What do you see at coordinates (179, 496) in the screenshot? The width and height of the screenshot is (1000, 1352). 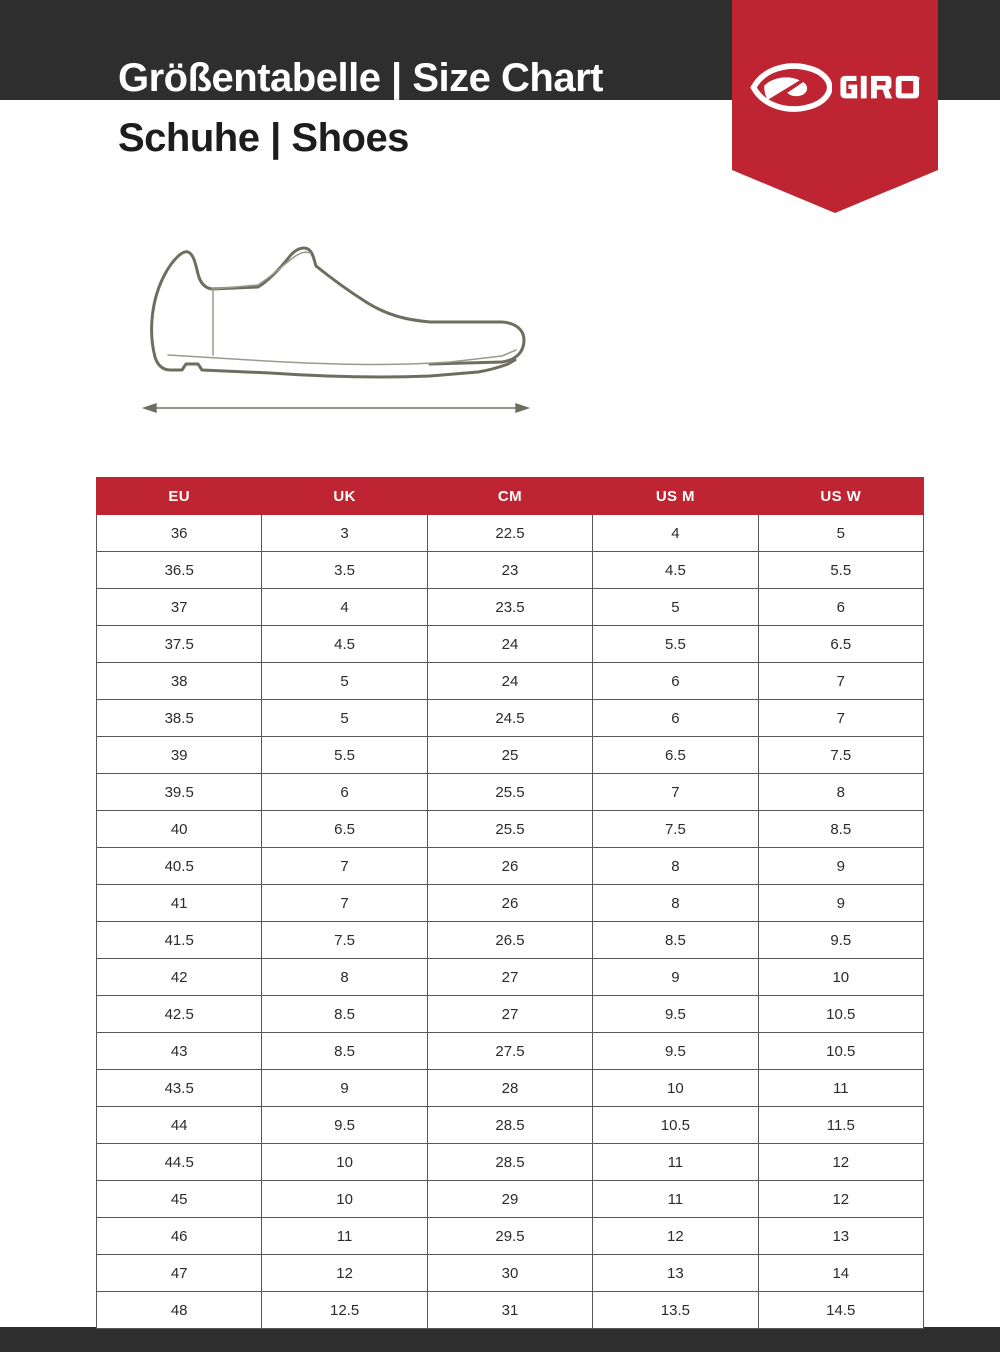 I see `column-header-eu: EU` at bounding box center [179, 496].